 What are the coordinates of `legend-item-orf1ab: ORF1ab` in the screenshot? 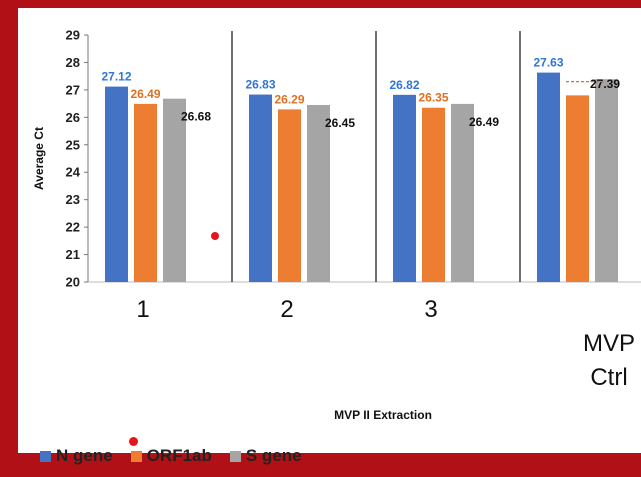 It's located at (170, 451).